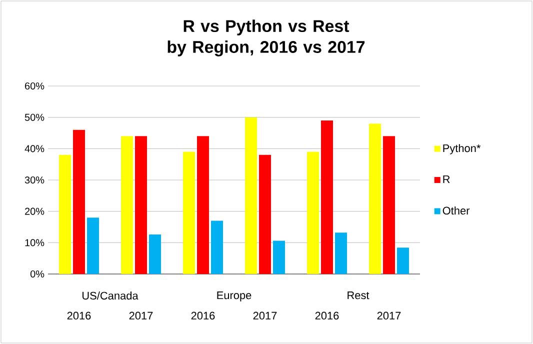 The width and height of the screenshot is (533, 344). What do you see at coordinates (34, 86) in the screenshot?
I see `y-tick-label: 60%` at bounding box center [34, 86].